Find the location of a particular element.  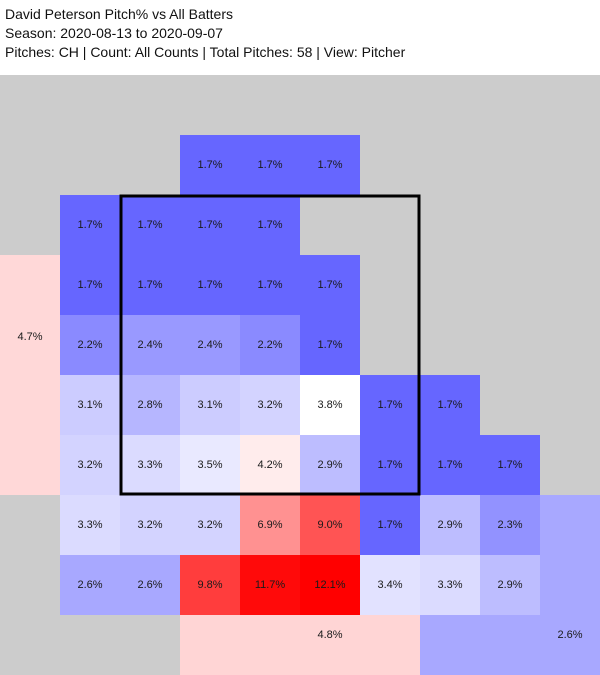

outer-region-label-bottom: 4.8% is located at coordinates (329, 635).